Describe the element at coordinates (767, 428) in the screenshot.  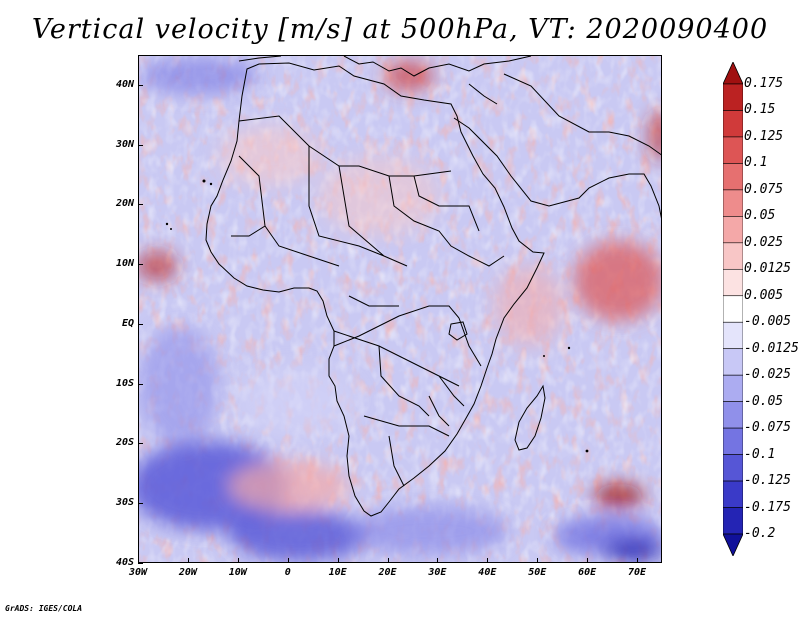
I see `colorbar-tick-label: -0.075` at that location.